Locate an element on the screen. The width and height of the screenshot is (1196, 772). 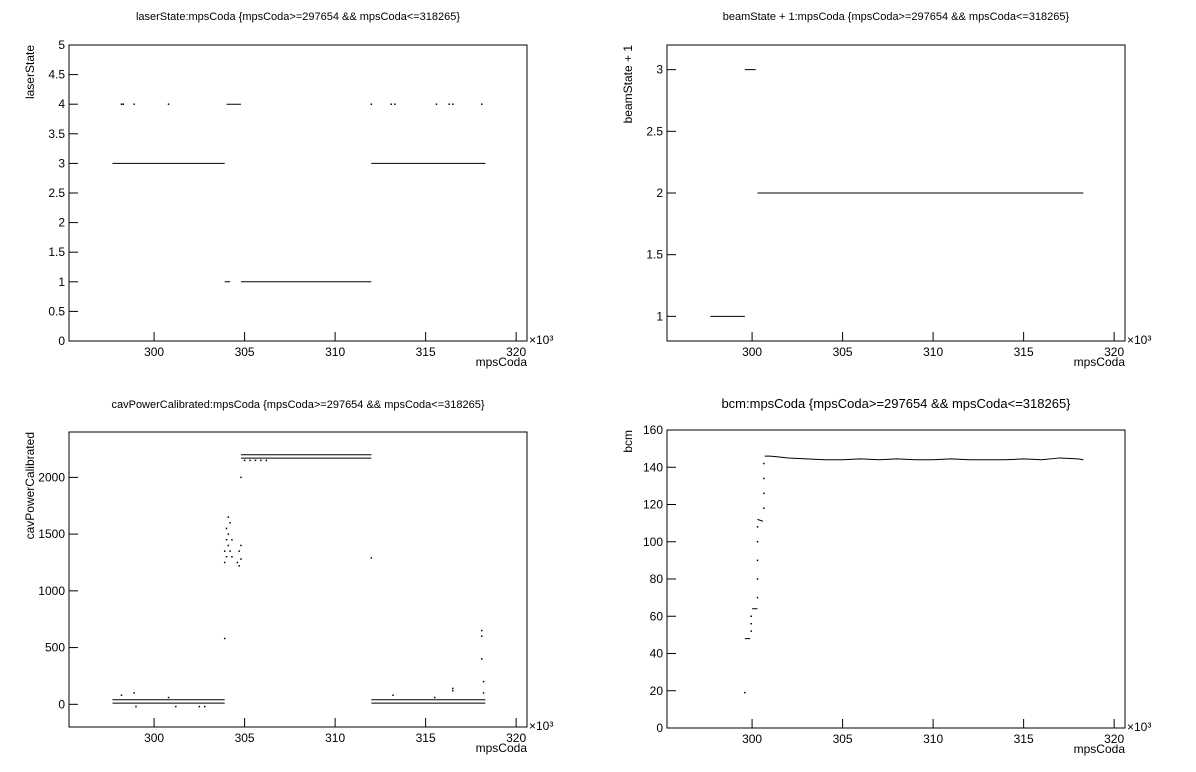
y-tick-label: 500 is located at coordinates (55, 648).